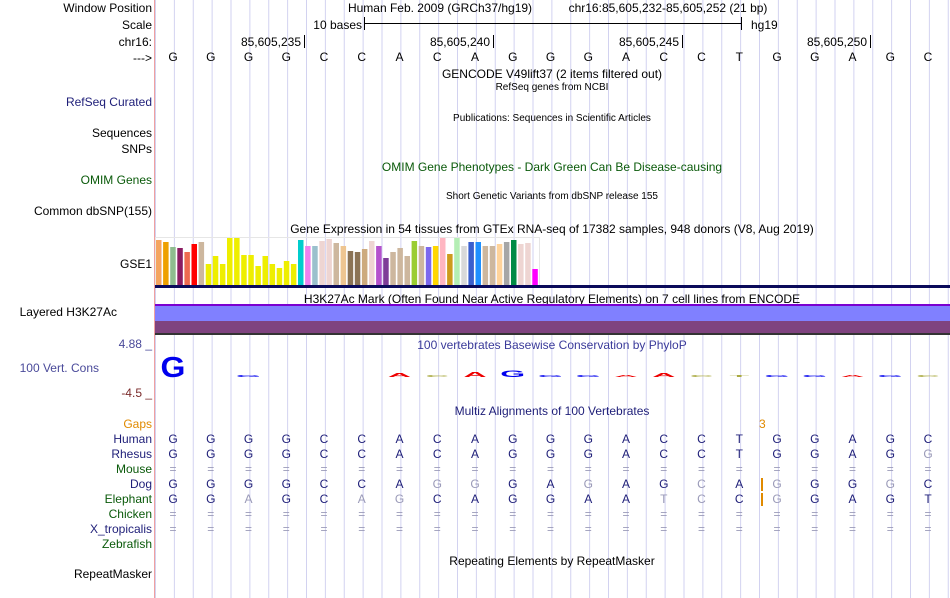 The image size is (950, 598). What do you see at coordinates (552, 334) in the screenshot?
I see `h3k27ac-baseline` at bounding box center [552, 334].